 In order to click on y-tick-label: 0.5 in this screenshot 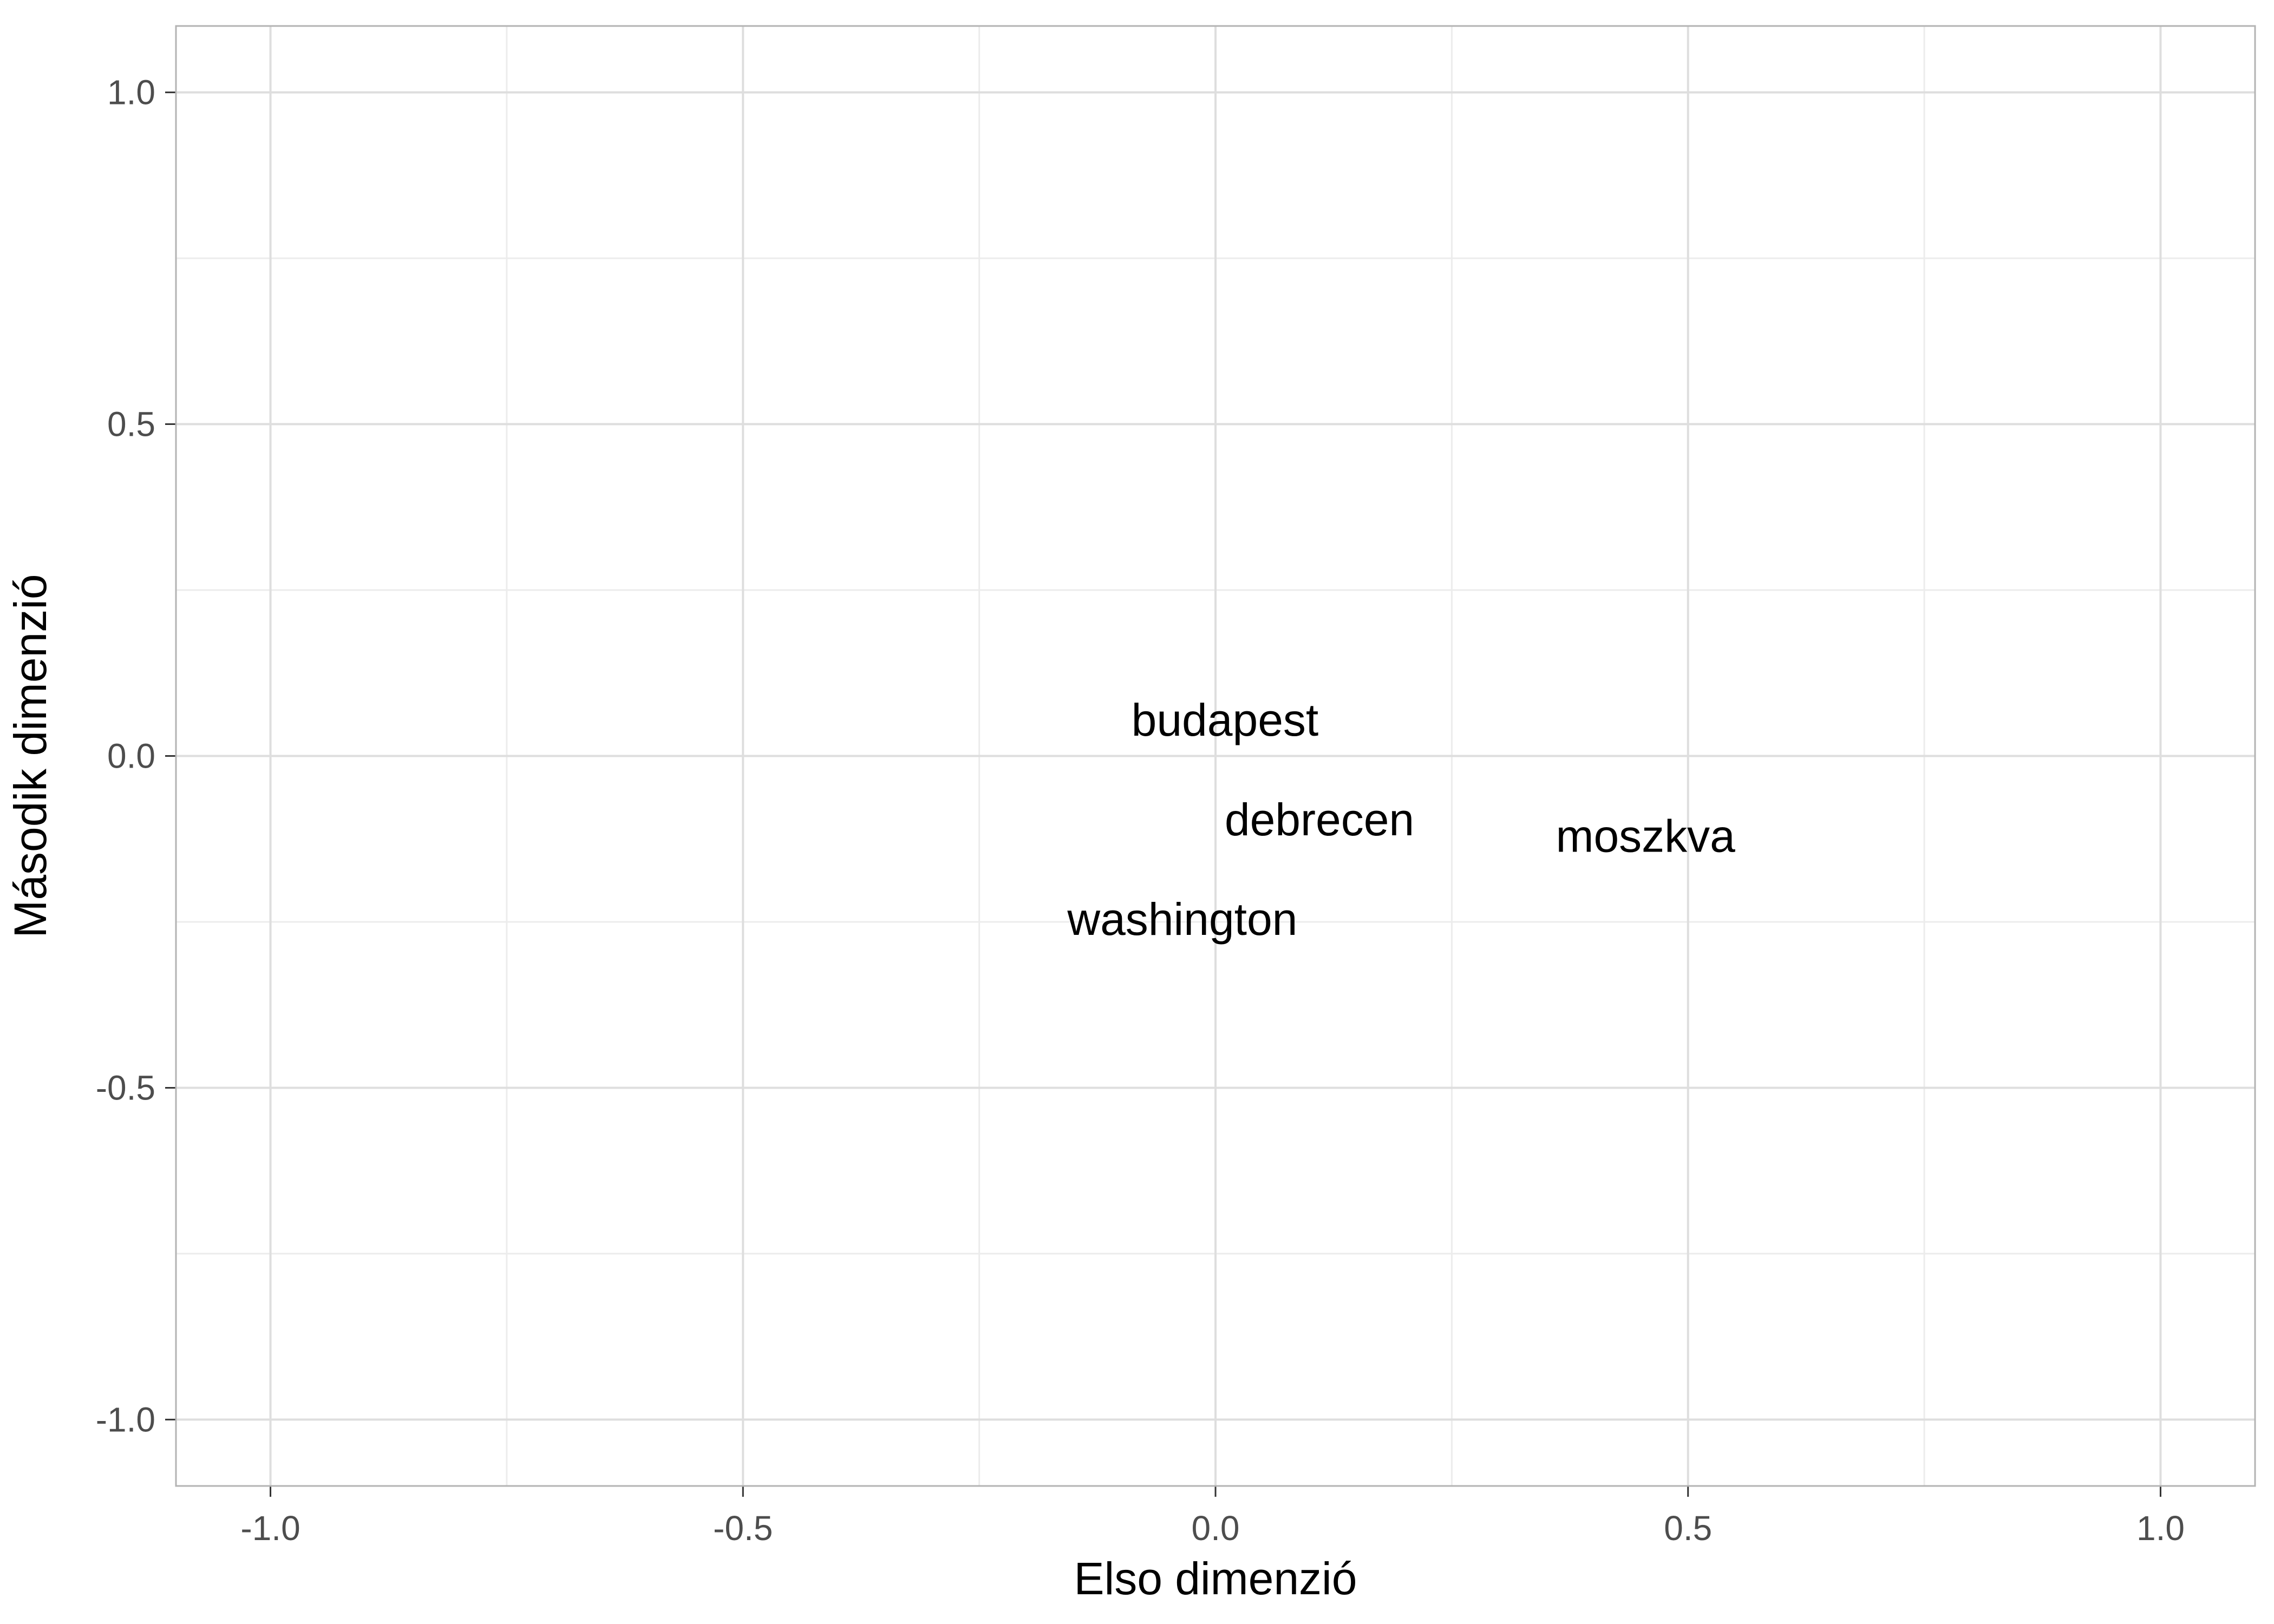, I will do `click(131, 424)`.